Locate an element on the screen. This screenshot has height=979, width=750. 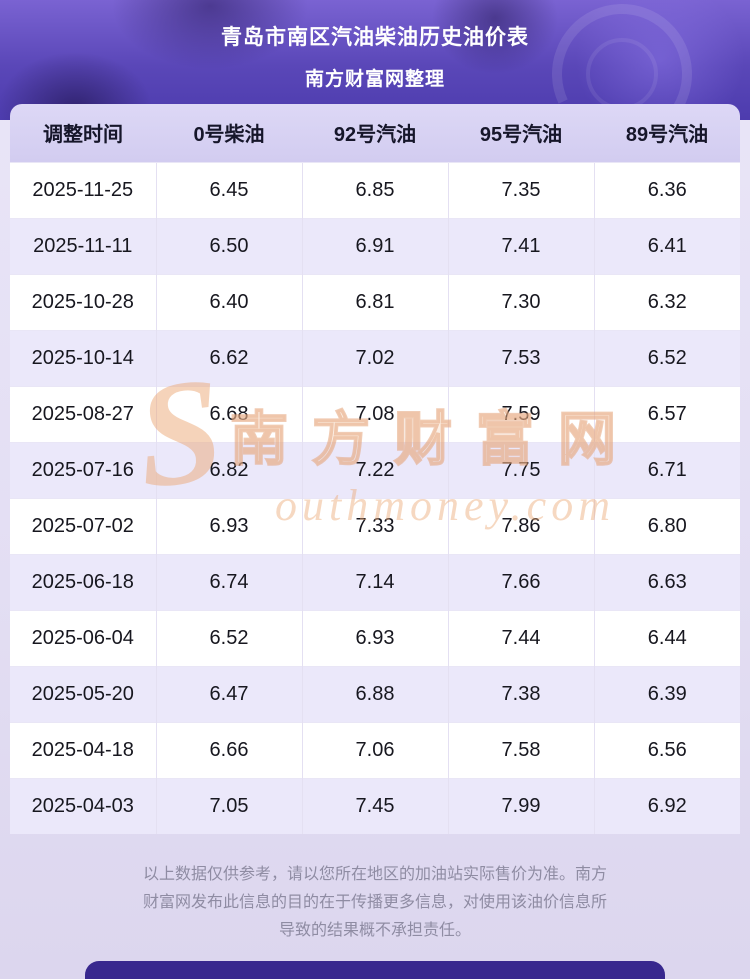
price-cell: 6.88 is located at coordinates (374, 693).